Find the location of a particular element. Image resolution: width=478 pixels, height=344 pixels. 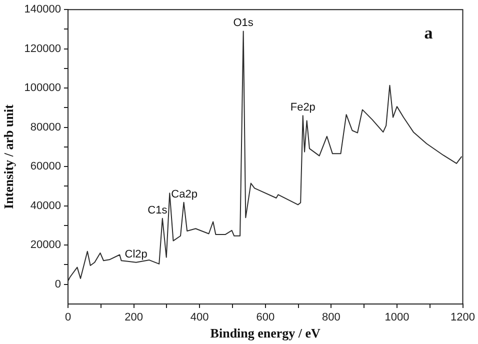

x-tick-label: 200 is located at coordinates (133, 318).